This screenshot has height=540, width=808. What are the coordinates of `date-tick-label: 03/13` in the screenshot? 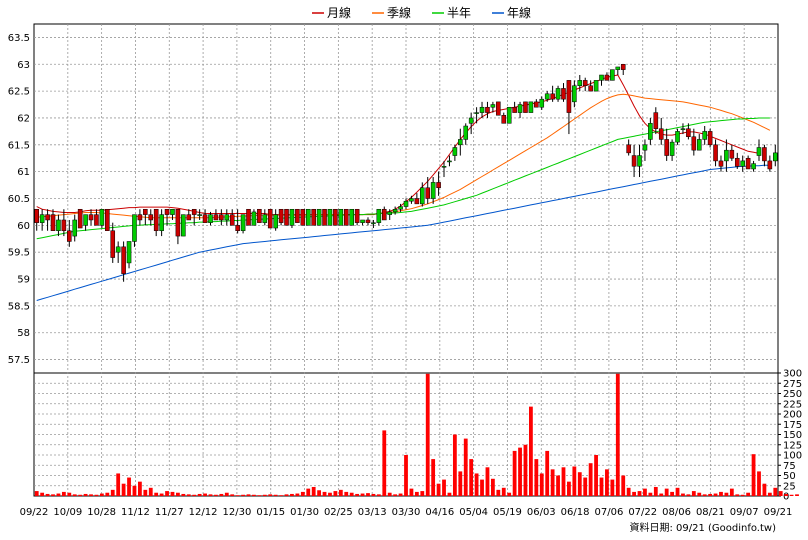 It's located at (372, 512).